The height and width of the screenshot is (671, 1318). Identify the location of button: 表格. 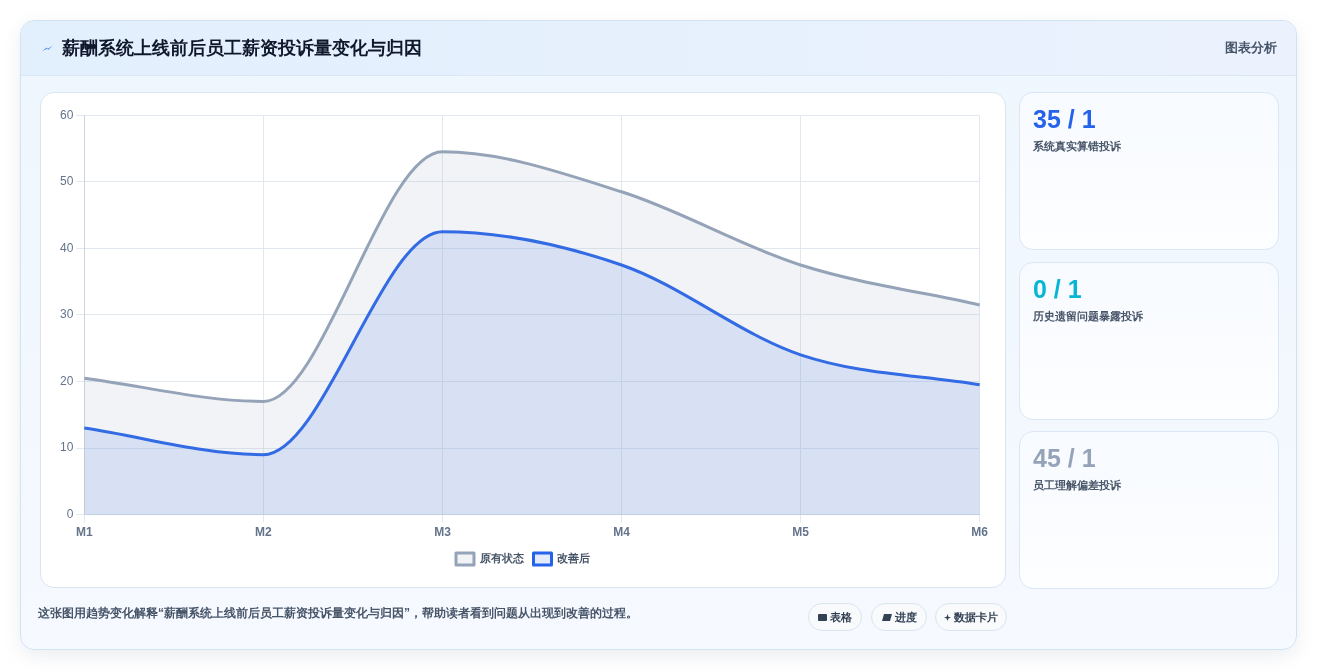
(835, 617).